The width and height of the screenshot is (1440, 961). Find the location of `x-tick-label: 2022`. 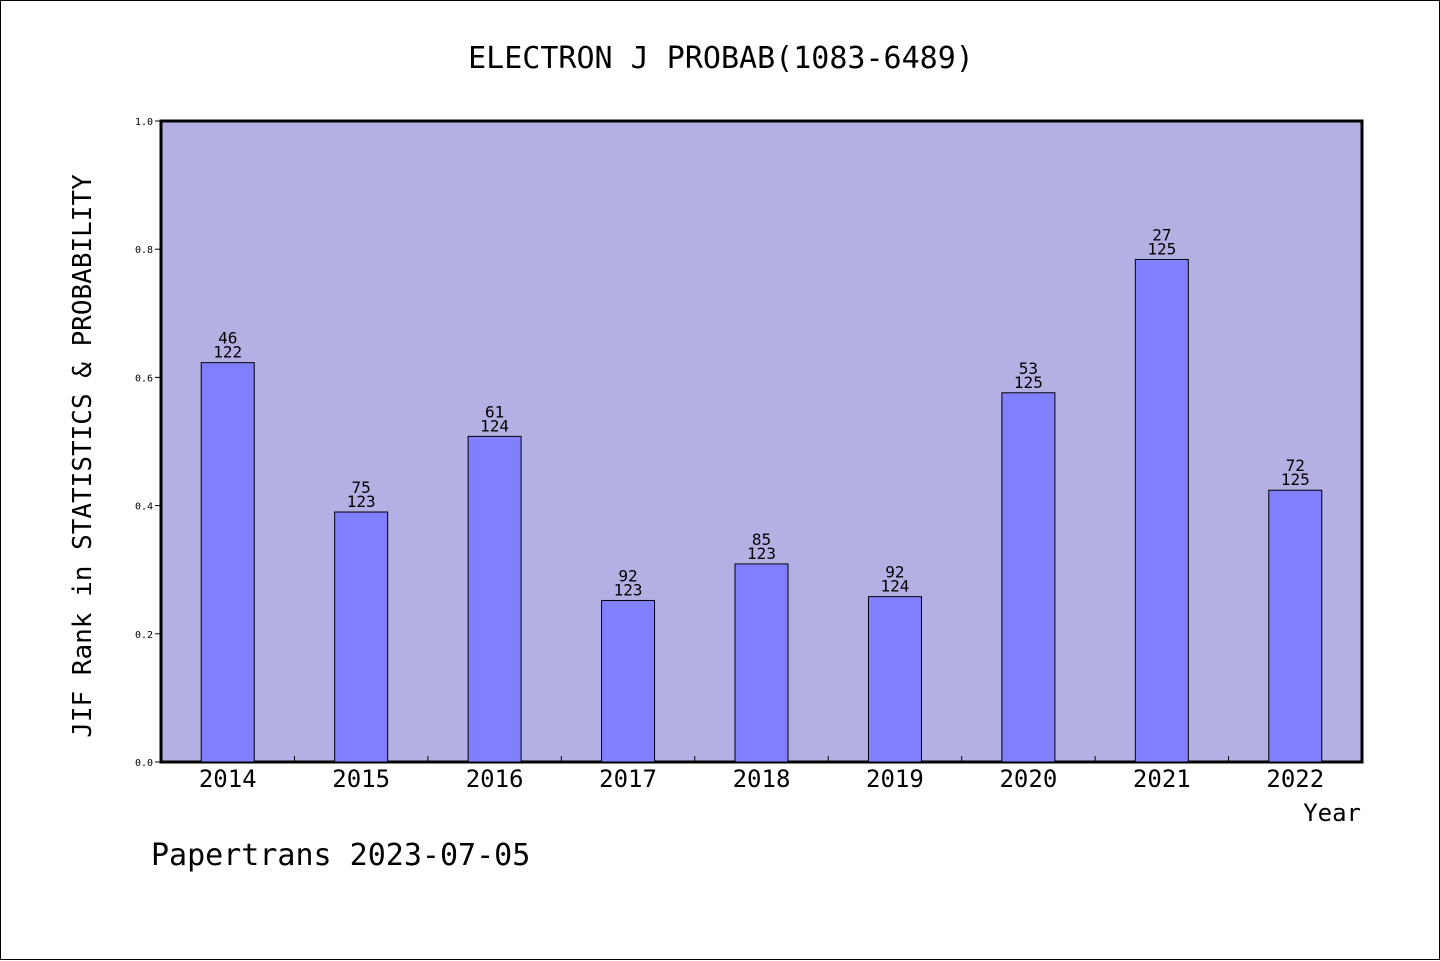

x-tick-label: 2022 is located at coordinates (1295, 779).